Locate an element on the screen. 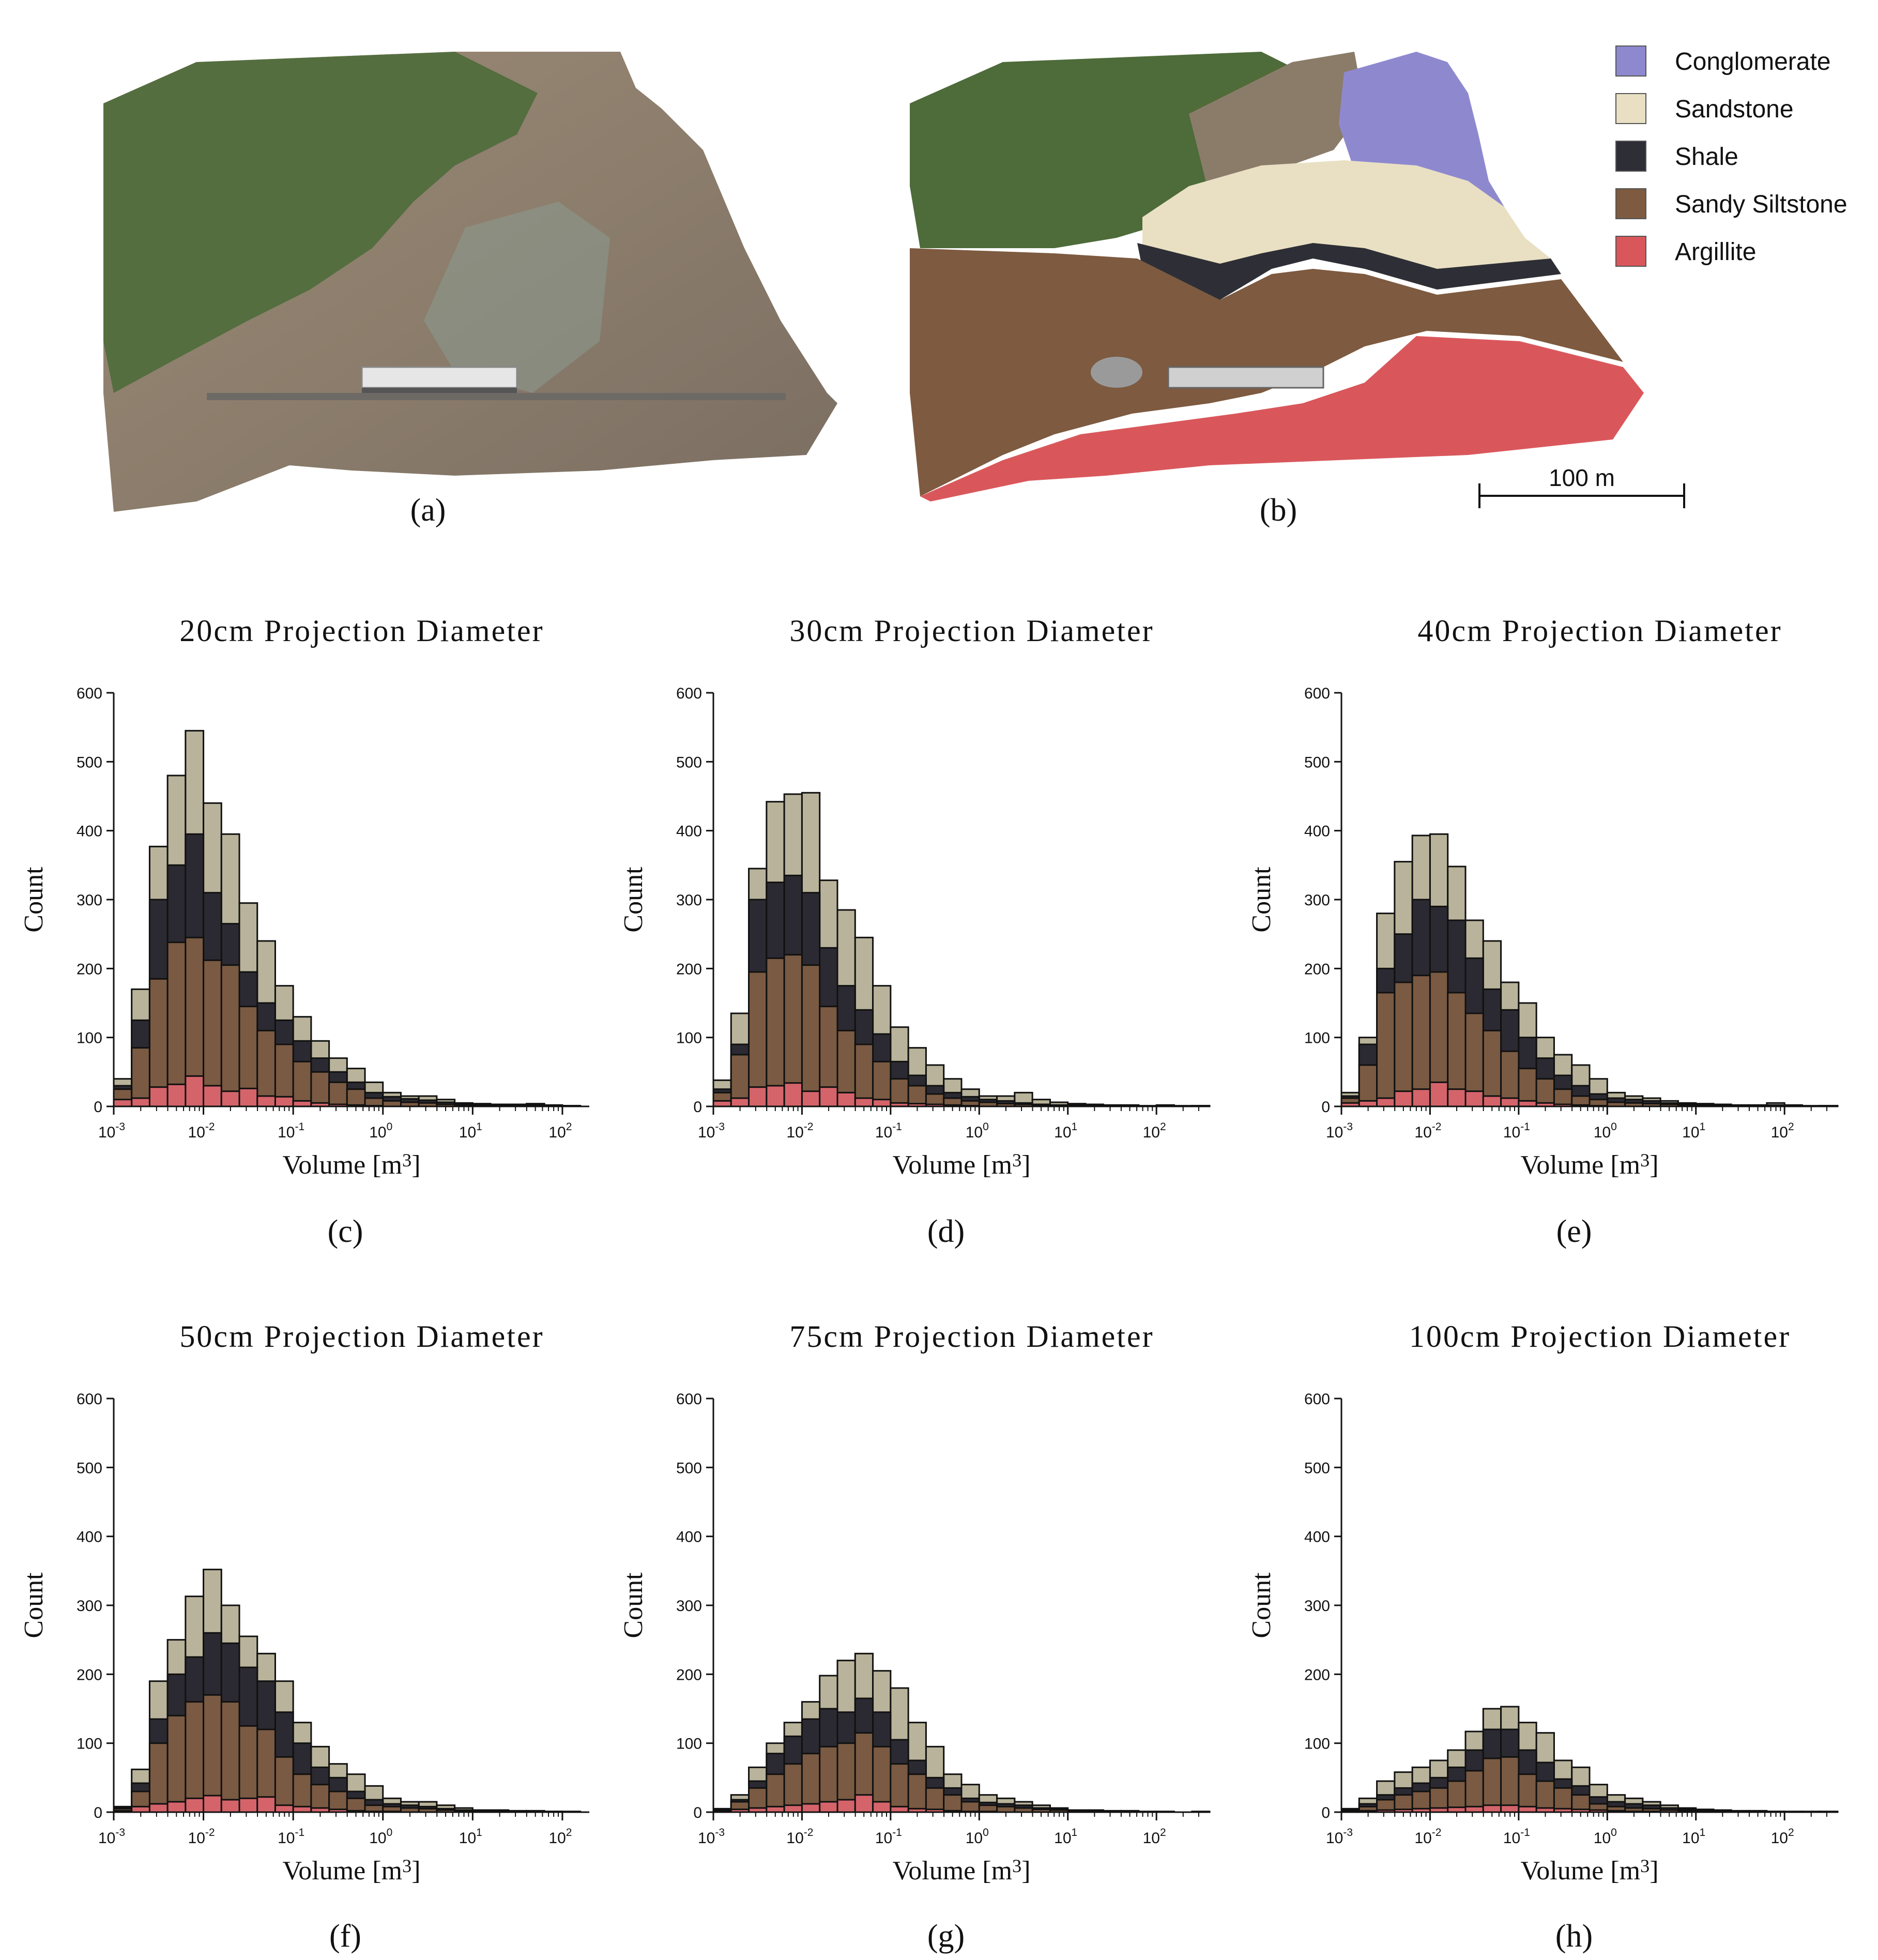 This screenshot has height=1960, width=1878. legend-label: Sandstone is located at coordinates (1734, 109).